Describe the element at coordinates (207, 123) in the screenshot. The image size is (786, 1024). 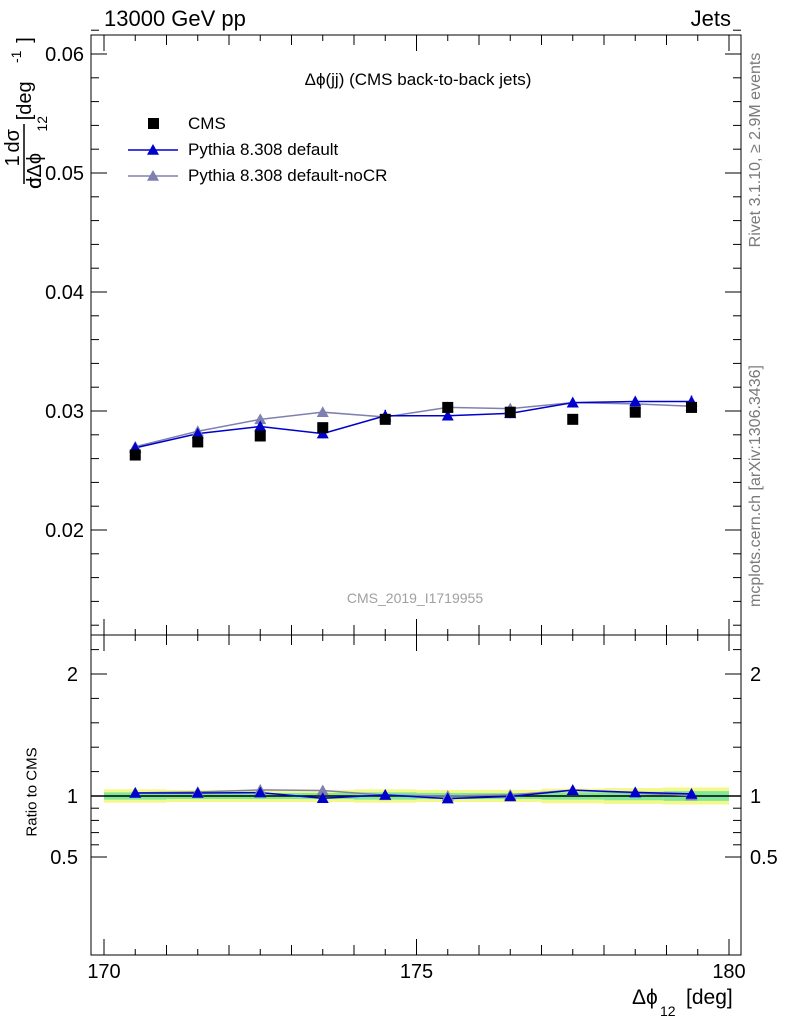
I see `legend-label-cms: CMS` at that location.